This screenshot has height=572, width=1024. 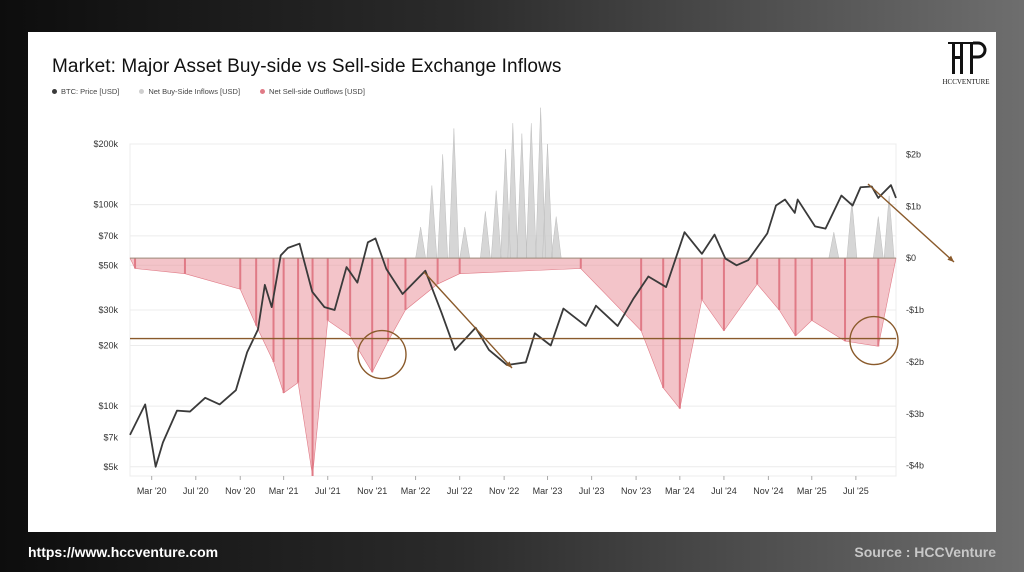 What do you see at coordinates (468, 320) in the screenshot?
I see `trend-arrow-1-shaft` at bounding box center [468, 320].